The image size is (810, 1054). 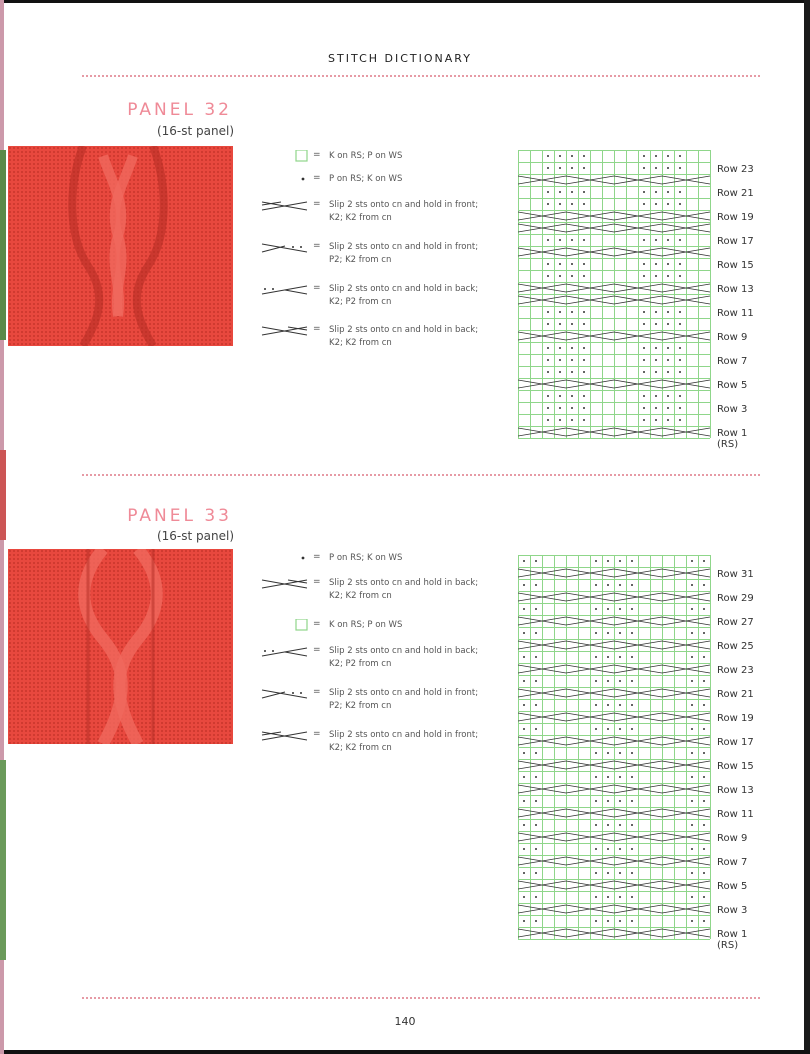 What do you see at coordinates (735, 598) in the screenshot?
I see `row-label: Row 29` at bounding box center [735, 598].